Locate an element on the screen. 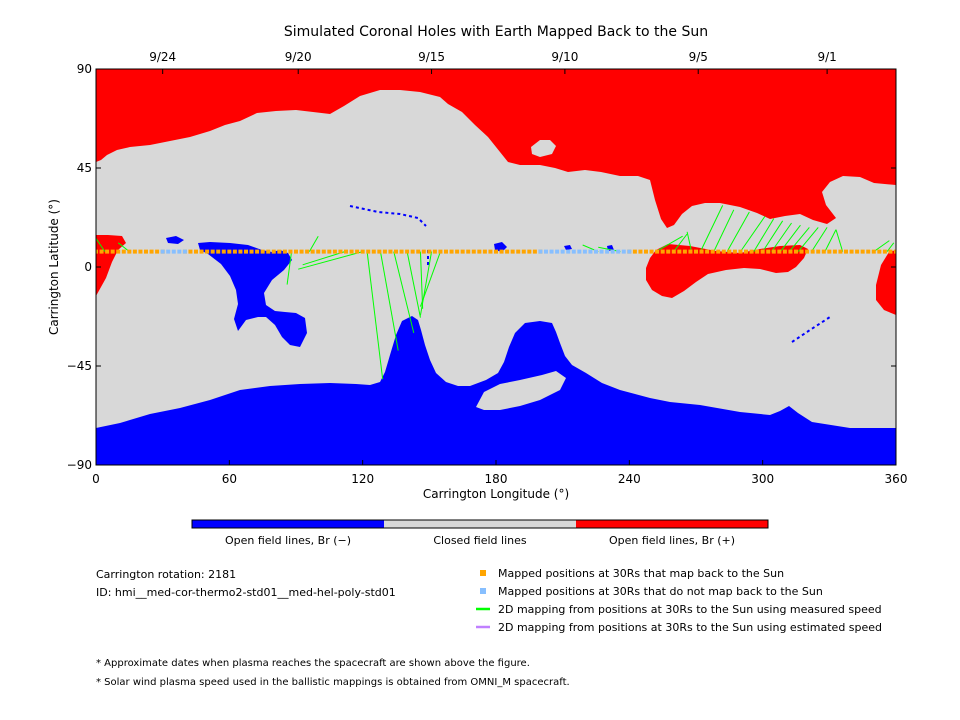 The image size is (960, 720). date-tick-label: 9/24 is located at coordinates (162, 57).